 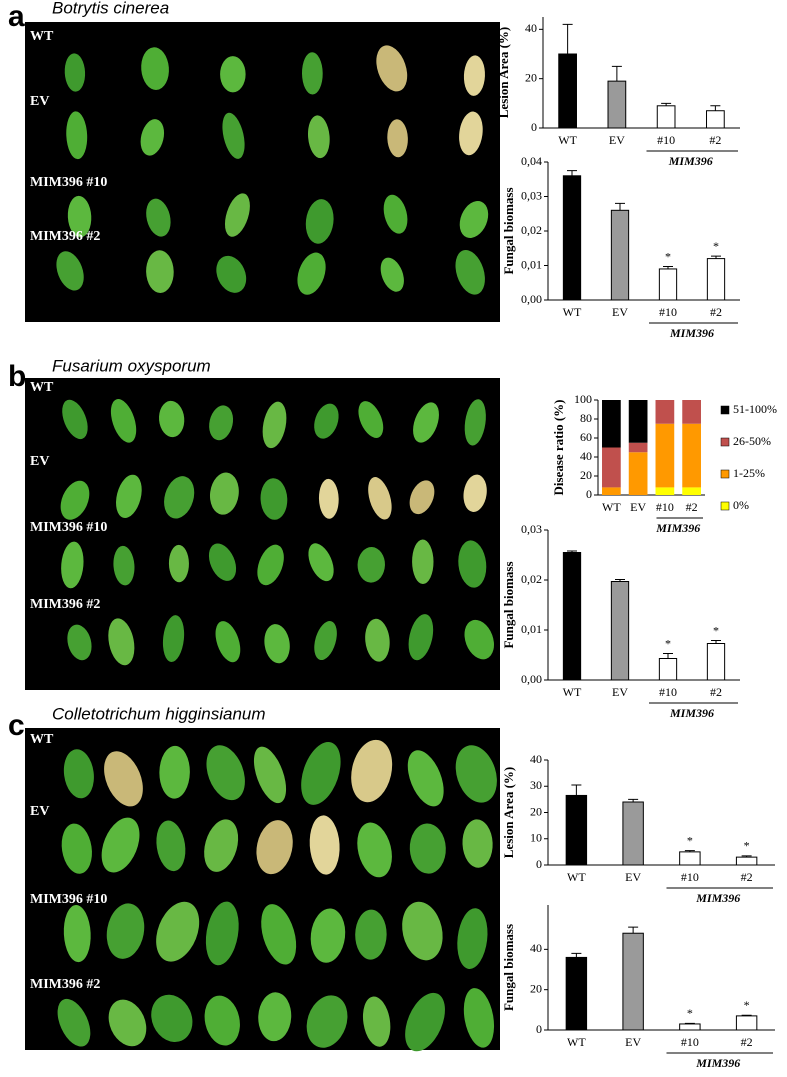 I want to click on y-tick-label: 80, so click(x=586, y=418).